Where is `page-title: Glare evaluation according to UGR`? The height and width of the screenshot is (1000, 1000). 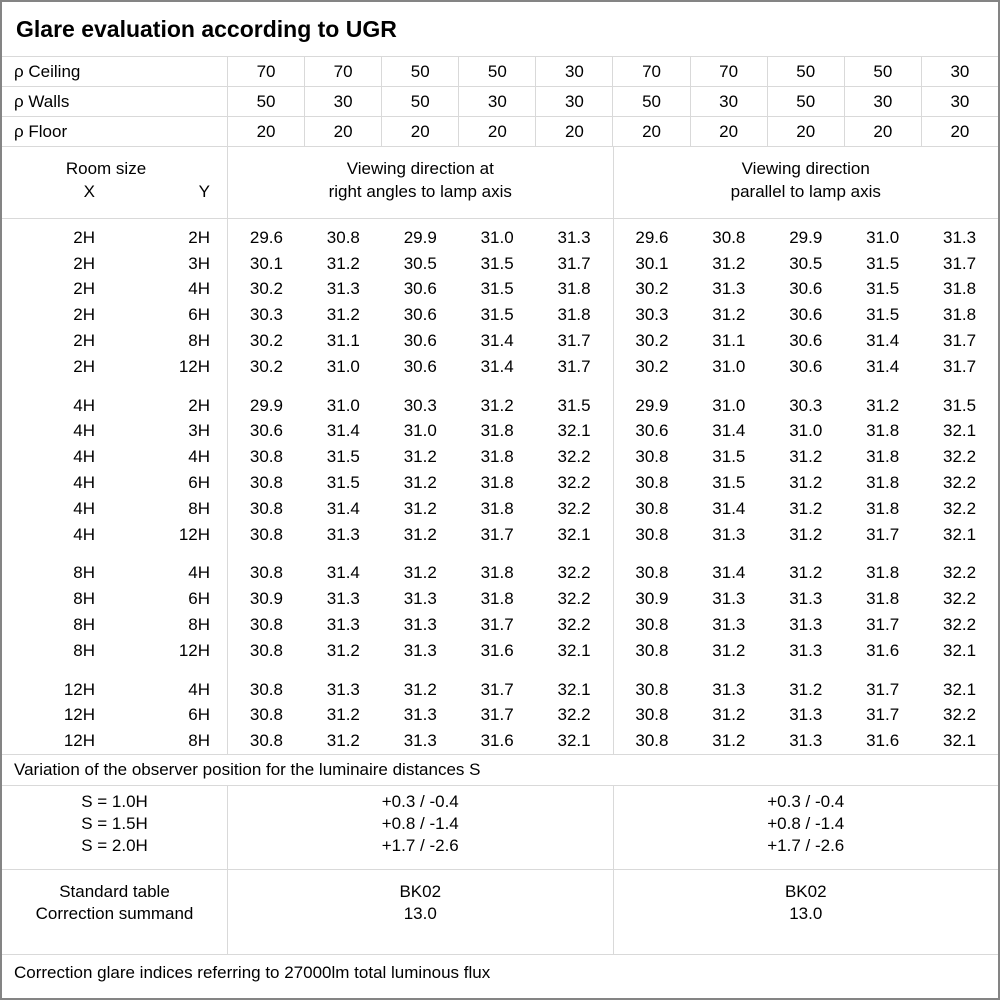
page-title: Glare evaluation according to UGR is located at coordinates (500, 29).